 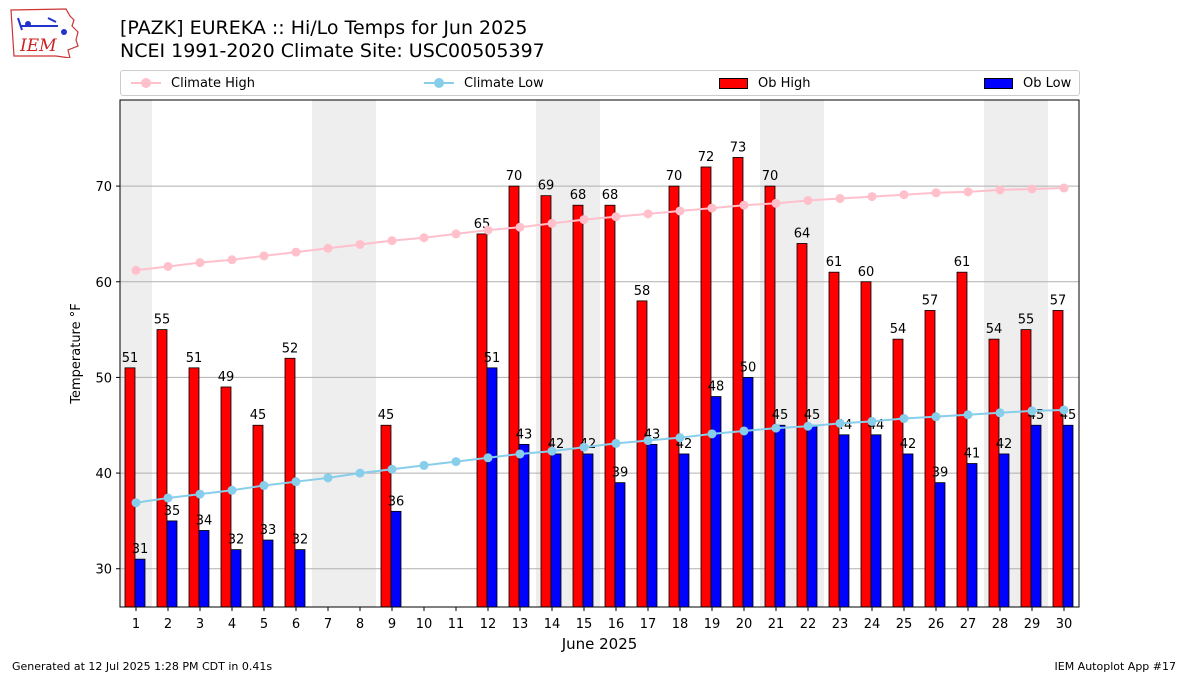 What do you see at coordinates (546, 186) in the screenshot?
I see `ob-high-label: 69` at bounding box center [546, 186].